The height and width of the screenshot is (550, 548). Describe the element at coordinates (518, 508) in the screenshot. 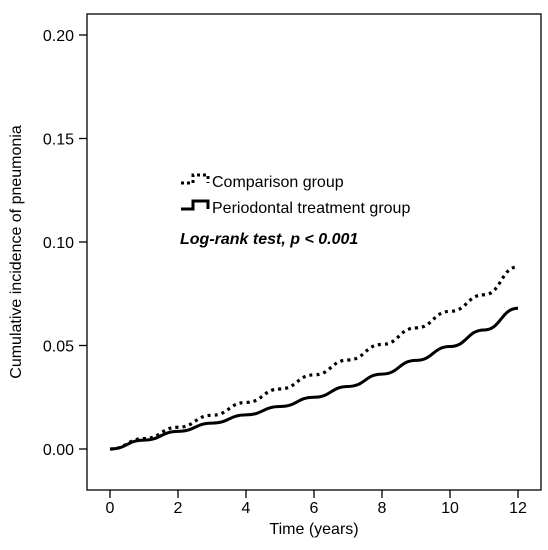

I see `x-tick-label: 12` at that location.